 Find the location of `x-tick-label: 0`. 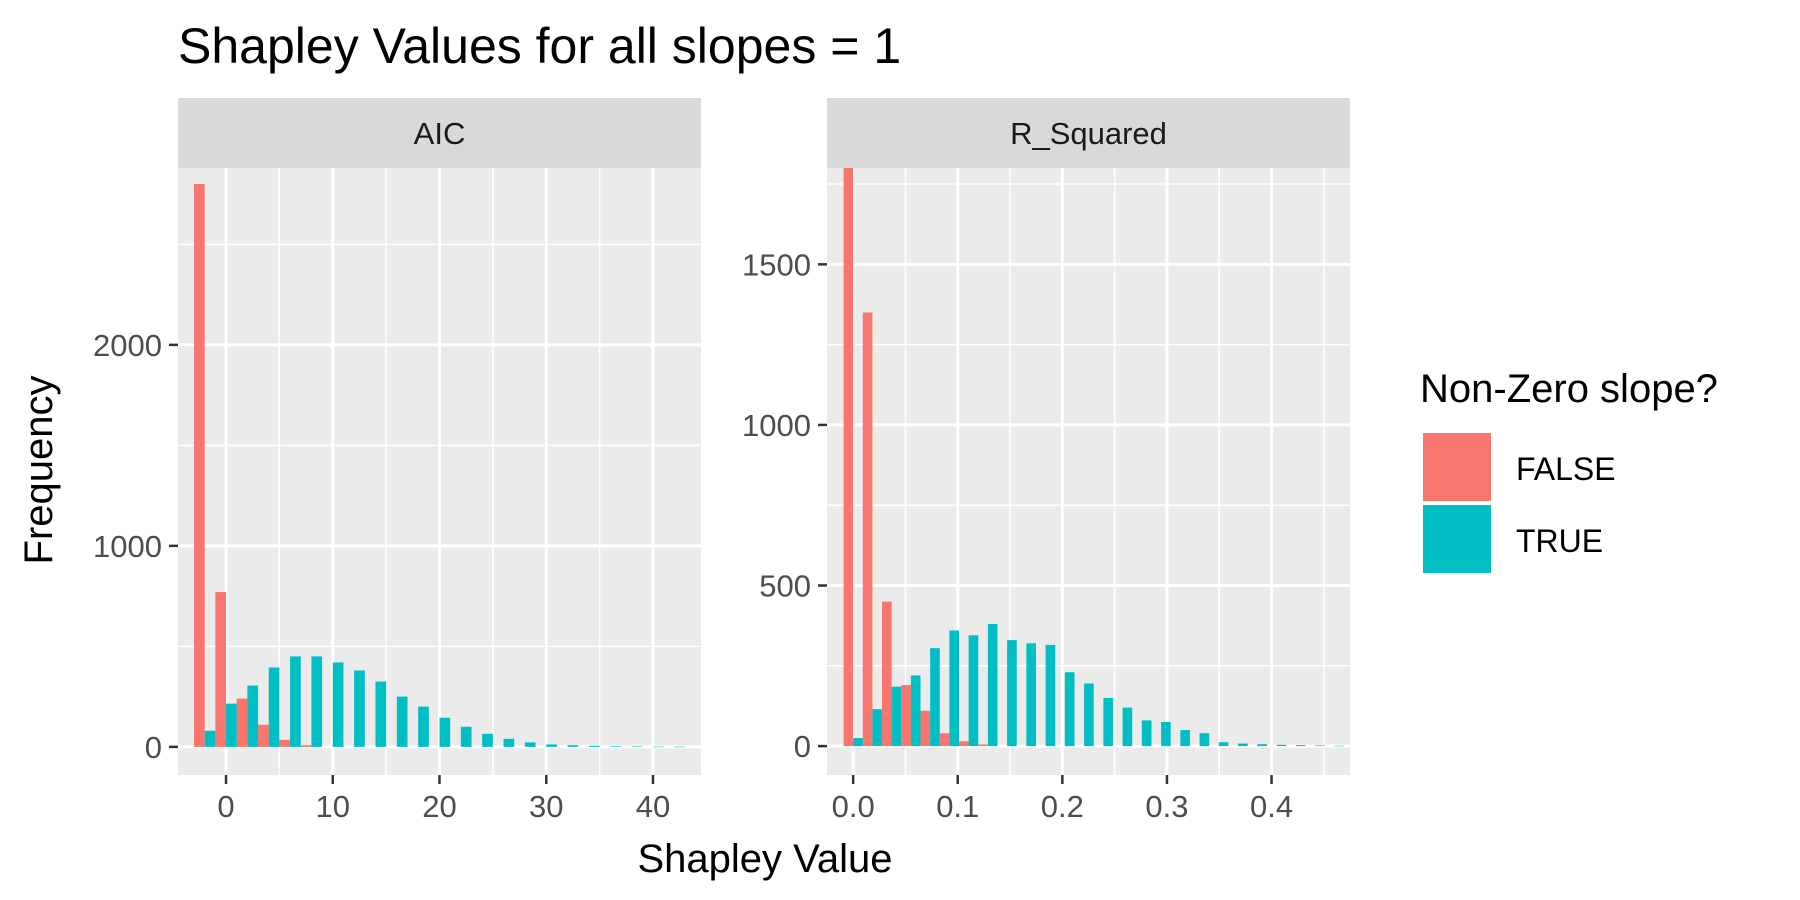

x-tick-label: 0 is located at coordinates (225, 806).